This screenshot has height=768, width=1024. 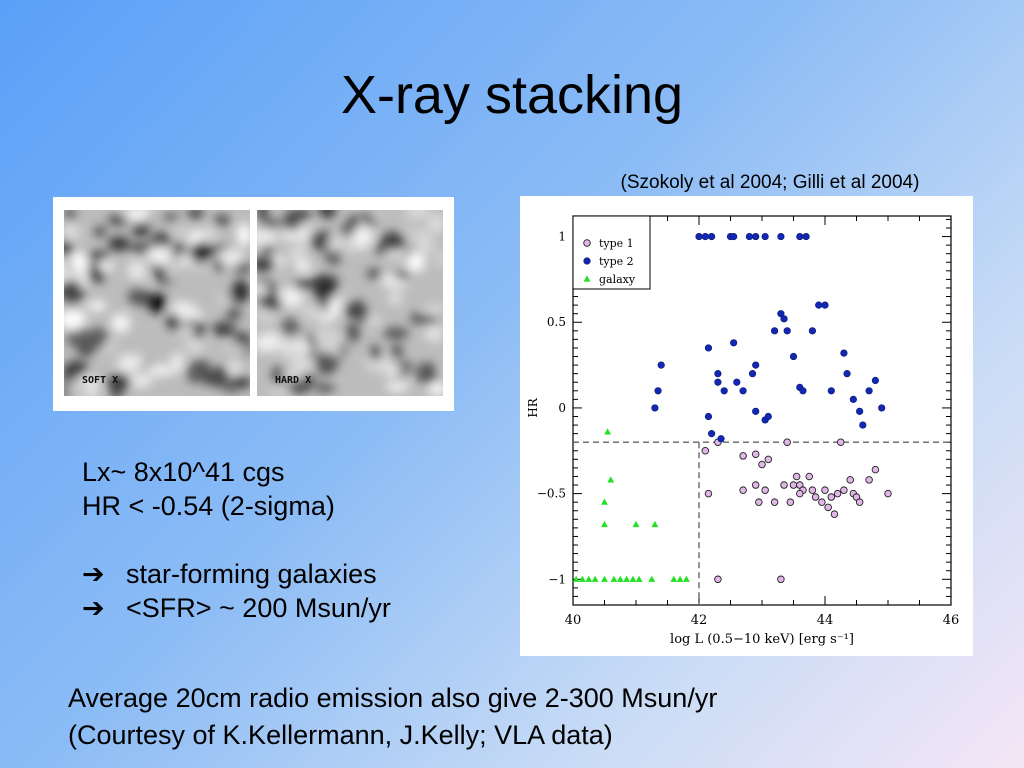 I want to click on x-tick-label: 46, so click(x=951, y=620).